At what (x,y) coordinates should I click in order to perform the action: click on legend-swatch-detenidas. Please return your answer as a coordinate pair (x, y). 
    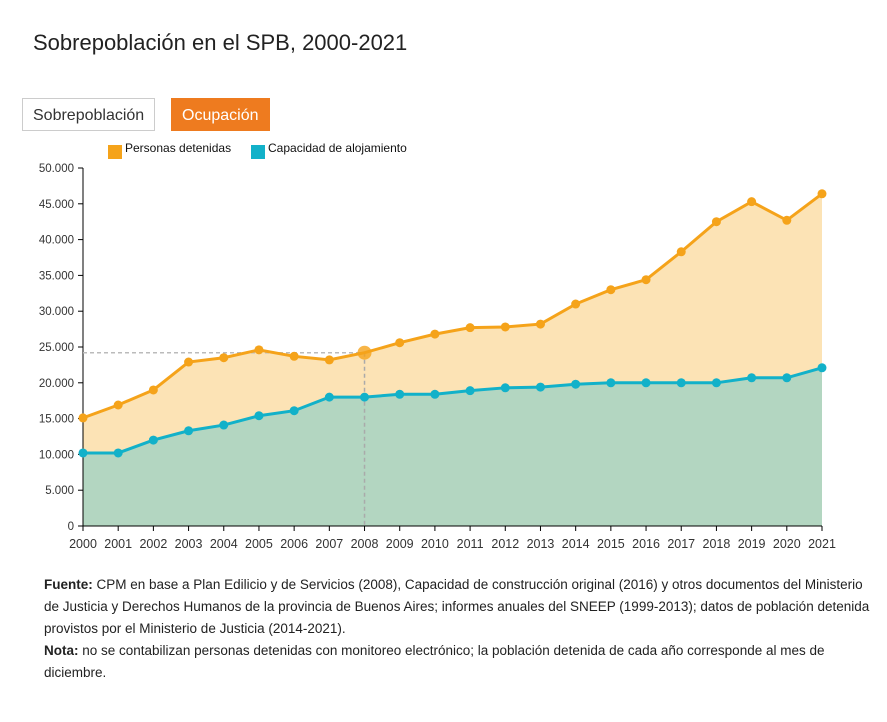
    Looking at the image, I should click on (115, 152).